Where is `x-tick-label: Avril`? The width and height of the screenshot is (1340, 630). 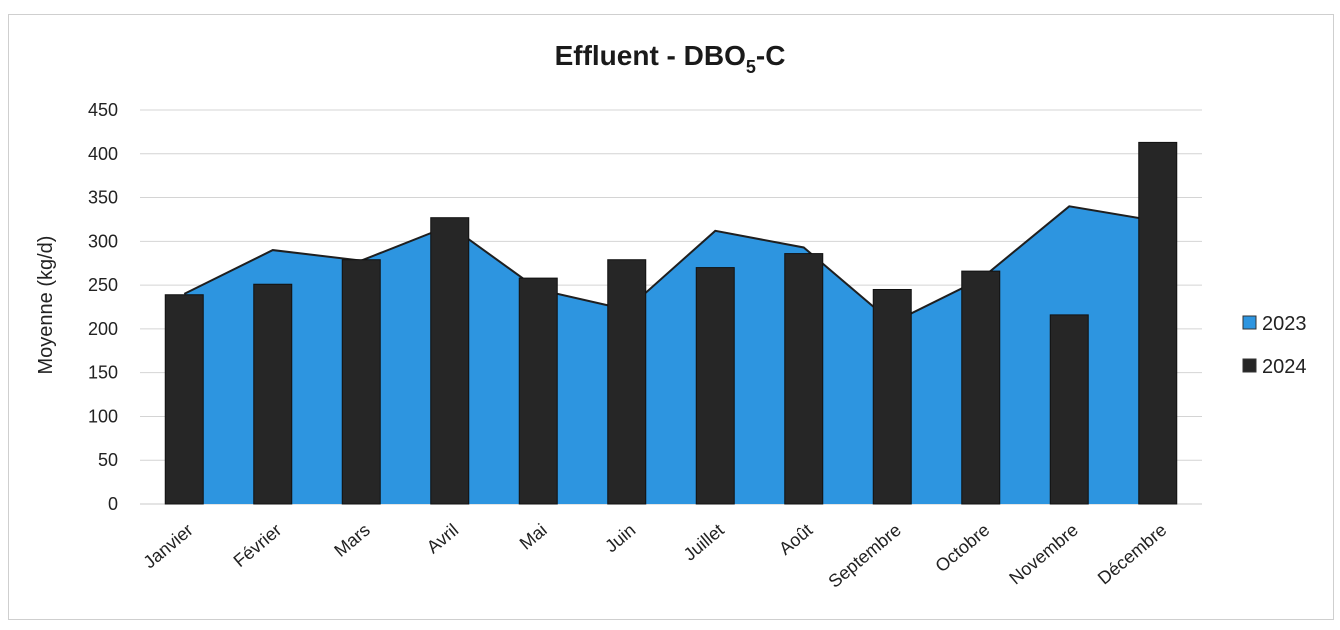 x-tick-label: Avril is located at coordinates (442, 539).